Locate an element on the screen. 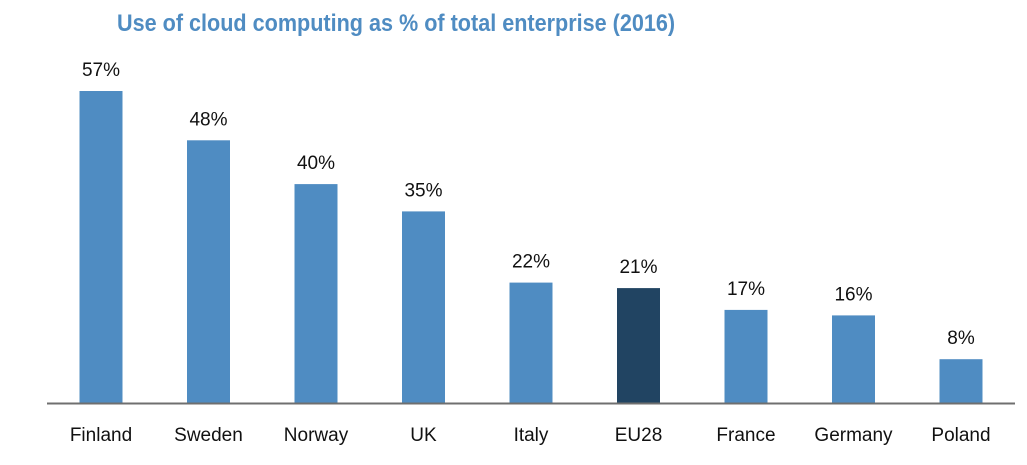 Image resolution: width=1027 pixels, height=465 pixels. bar-italy is located at coordinates (531, 342).